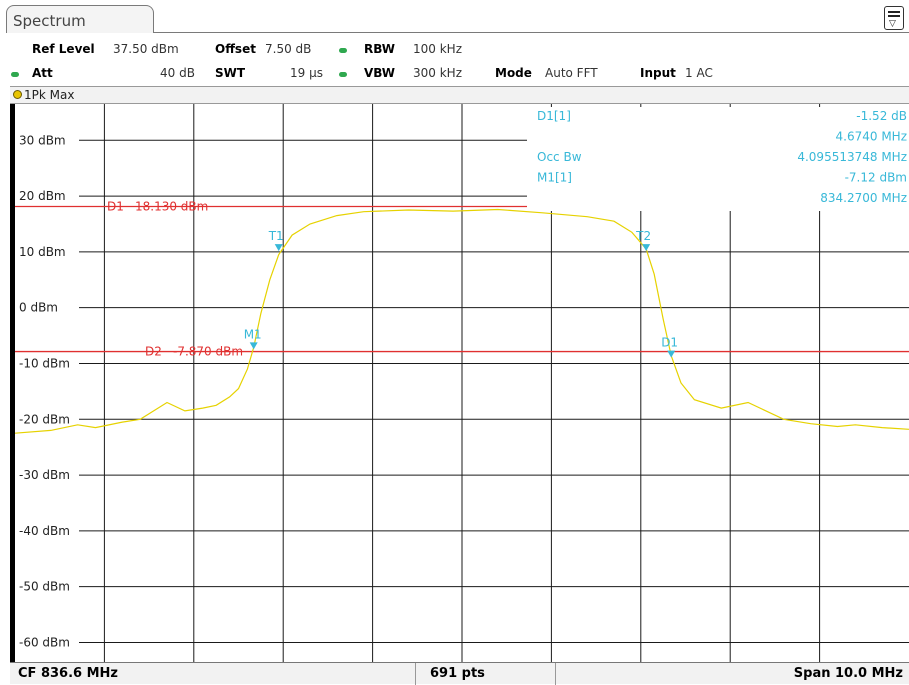 This screenshot has height=685, width=909. I want to click on trace-info-bar: 1Pk Max, so click(459, 95).